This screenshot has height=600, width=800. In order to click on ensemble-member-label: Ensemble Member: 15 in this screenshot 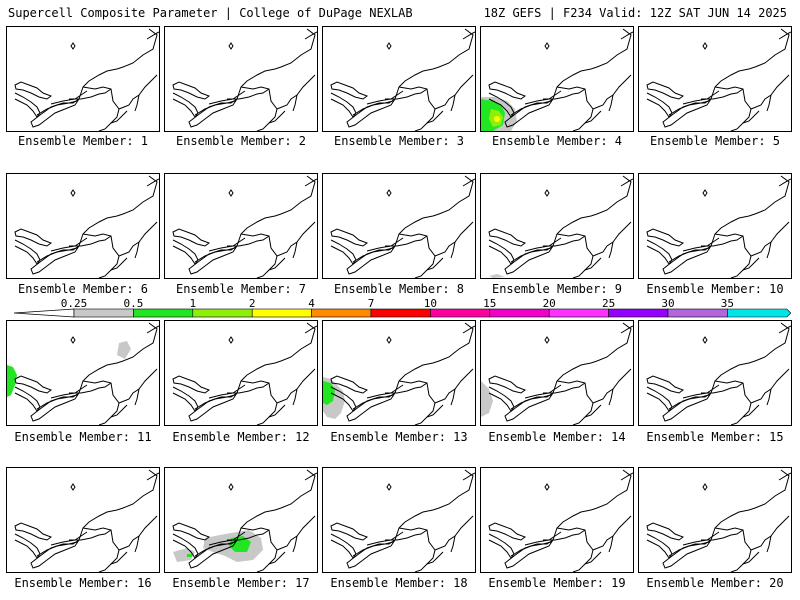, I will do `click(715, 437)`.